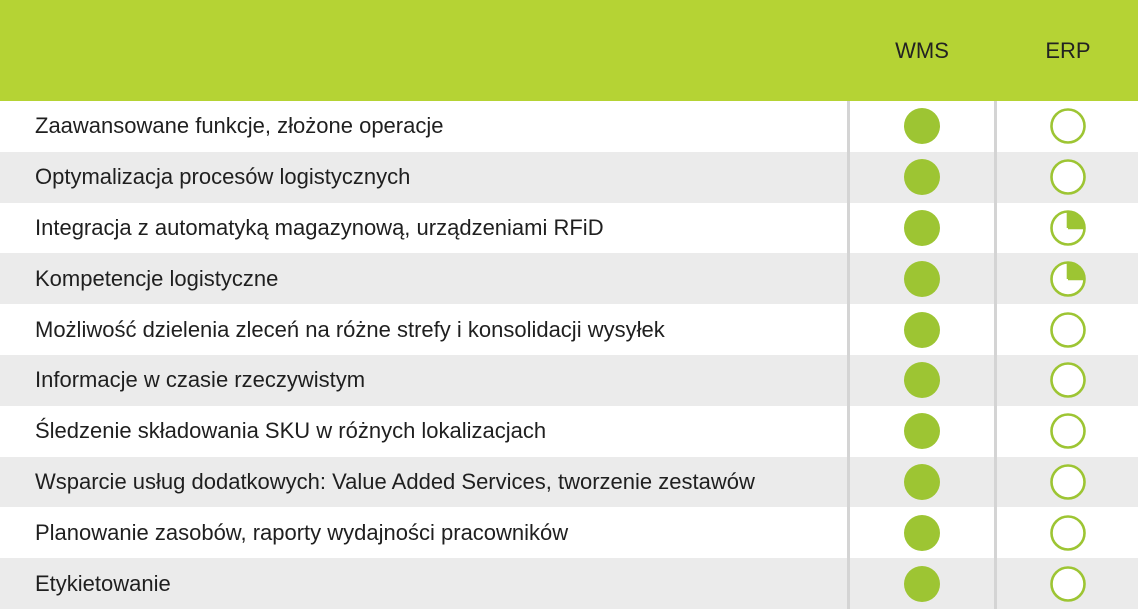  Describe the element at coordinates (569, 126) in the screenshot. I see `table-row: Zaawansowane funkcje, złożone operacje` at that location.